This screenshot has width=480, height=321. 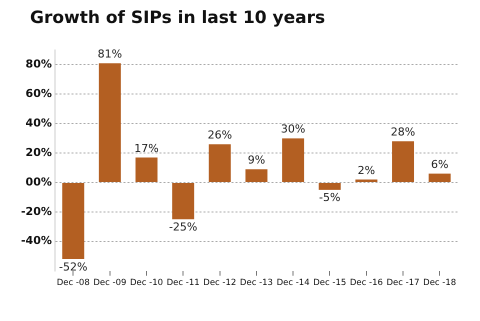 What do you see at coordinates (439, 283) in the screenshot?
I see `x-tick-label: Dec -18` at bounding box center [439, 283].